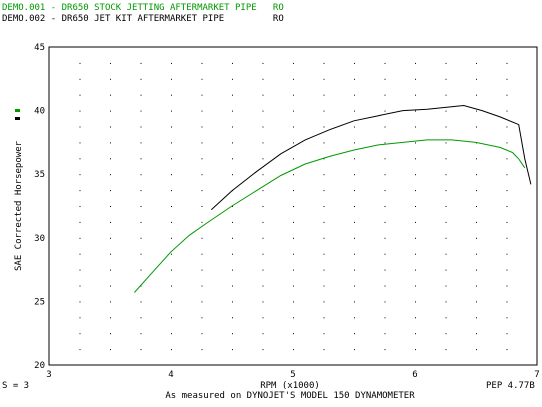 Image resolution: width=542 pixels, height=407 pixels. Describe the element at coordinates (290, 386) in the screenshot. I see `x-axis-label: RPM (x1000)` at that location.